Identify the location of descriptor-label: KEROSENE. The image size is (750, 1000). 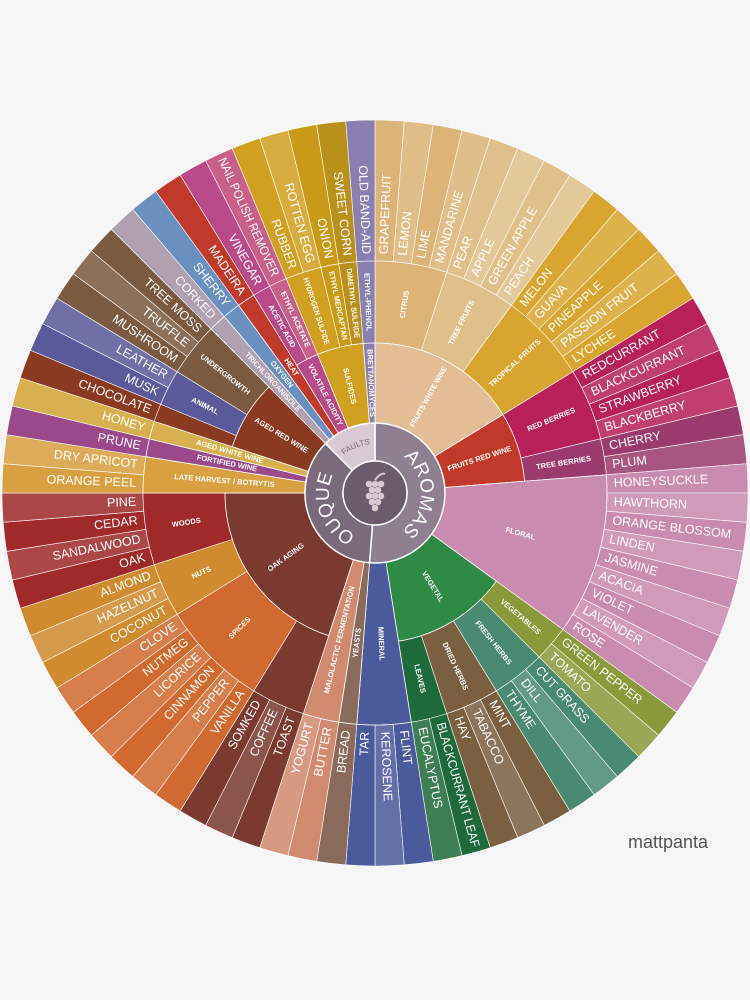
(386, 767).